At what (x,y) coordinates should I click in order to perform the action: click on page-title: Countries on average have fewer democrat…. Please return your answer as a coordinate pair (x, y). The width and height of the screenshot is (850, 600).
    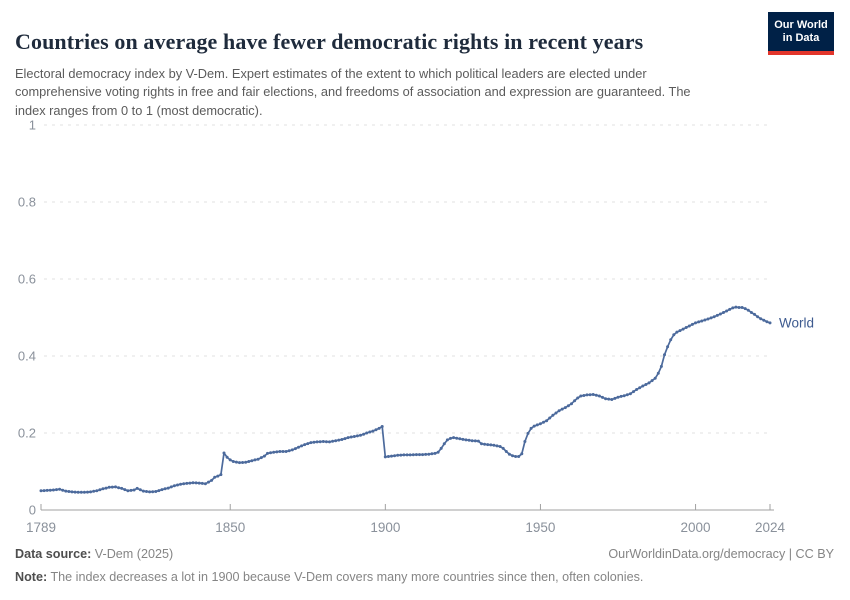
    Looking at the image, I should click on (329, 41).